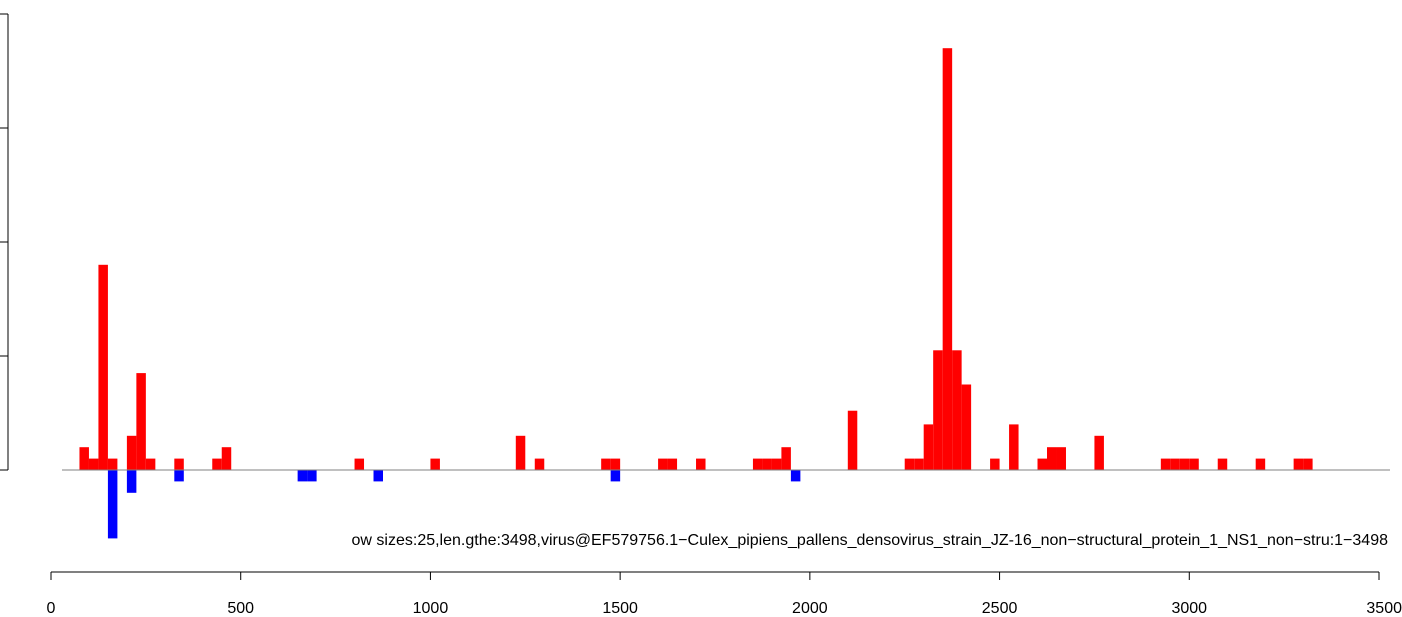 The width and height of the screenshot is (1402, 617). What do you see at coordinates (51, 608) in the screenshot?
I see `x-tick-label-0: 0` at bounding box center [51, 608].